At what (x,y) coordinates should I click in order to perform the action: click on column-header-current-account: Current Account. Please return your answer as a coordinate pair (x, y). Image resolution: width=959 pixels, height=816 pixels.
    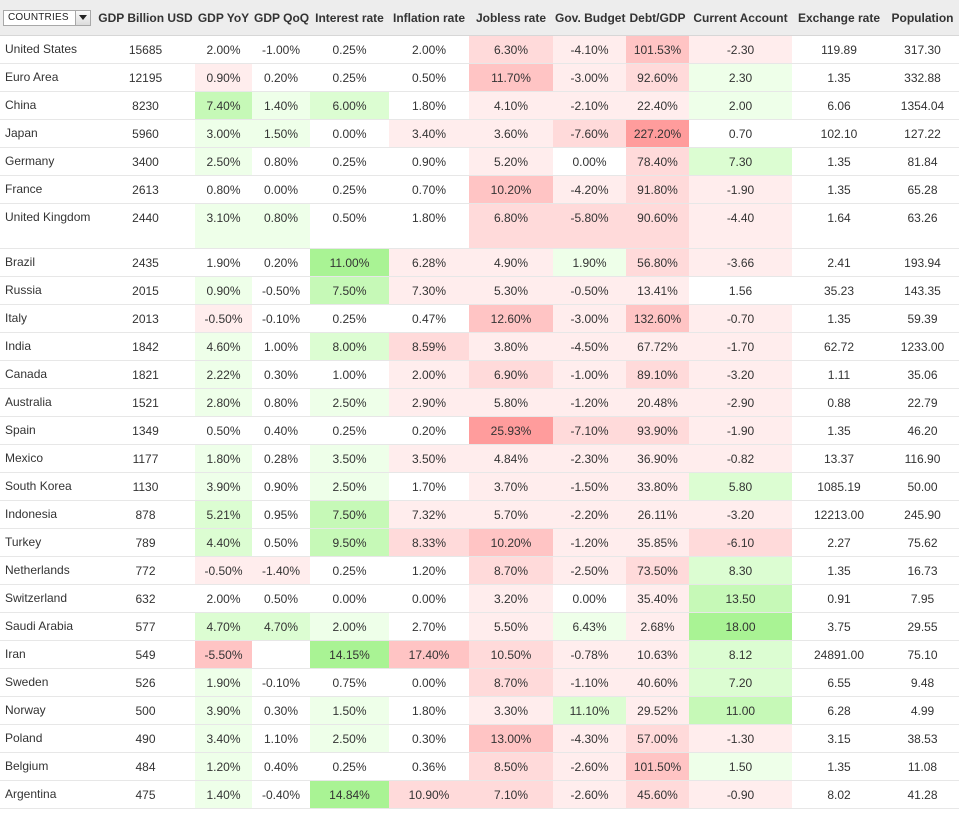
    Looking at the image, I should click on (740, 18).